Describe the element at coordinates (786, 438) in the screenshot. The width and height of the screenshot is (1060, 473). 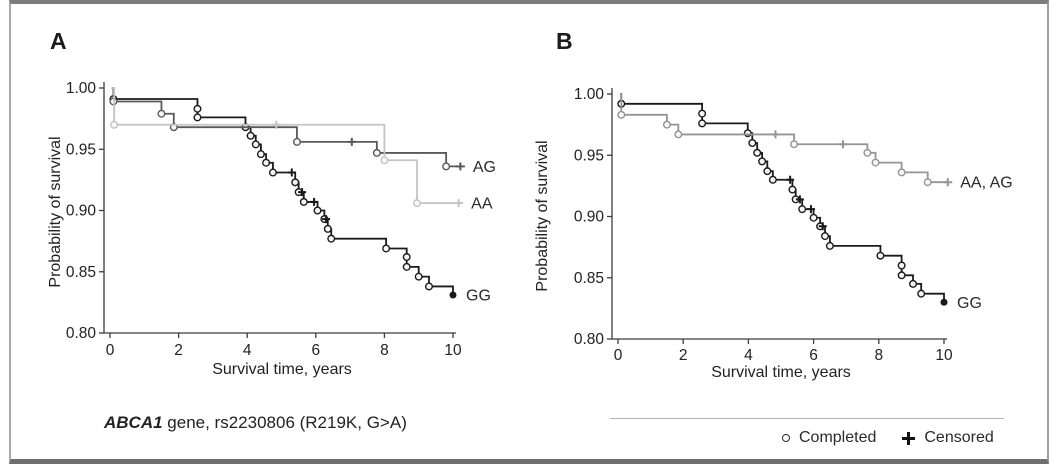
I see `completed-circle-icon` at that location.